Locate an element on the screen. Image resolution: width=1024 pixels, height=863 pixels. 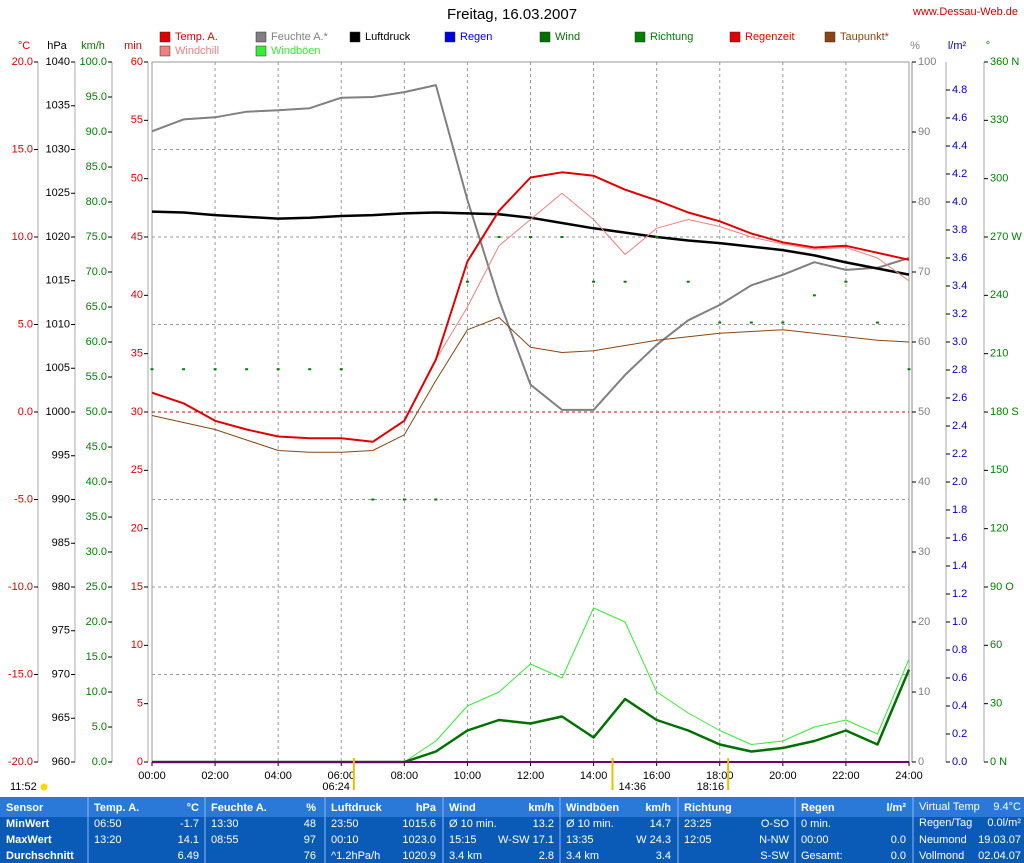
column-unit: °C is located at coordinates (193, 808).